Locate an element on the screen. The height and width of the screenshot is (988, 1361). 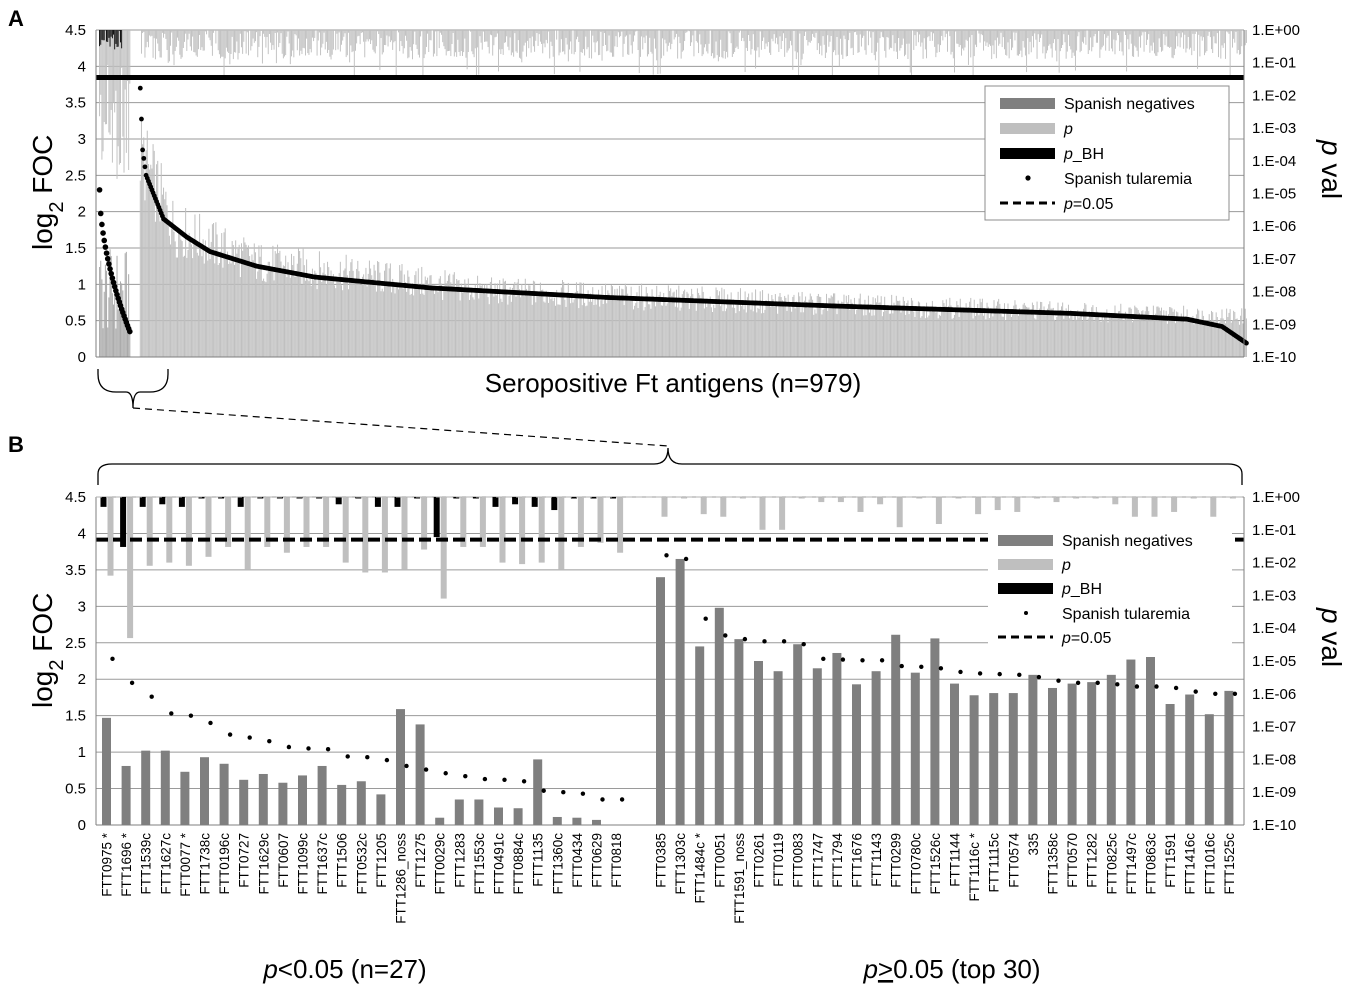
panel-b-ylabel-left: log2 FOC is located at coordinates (47, 650).